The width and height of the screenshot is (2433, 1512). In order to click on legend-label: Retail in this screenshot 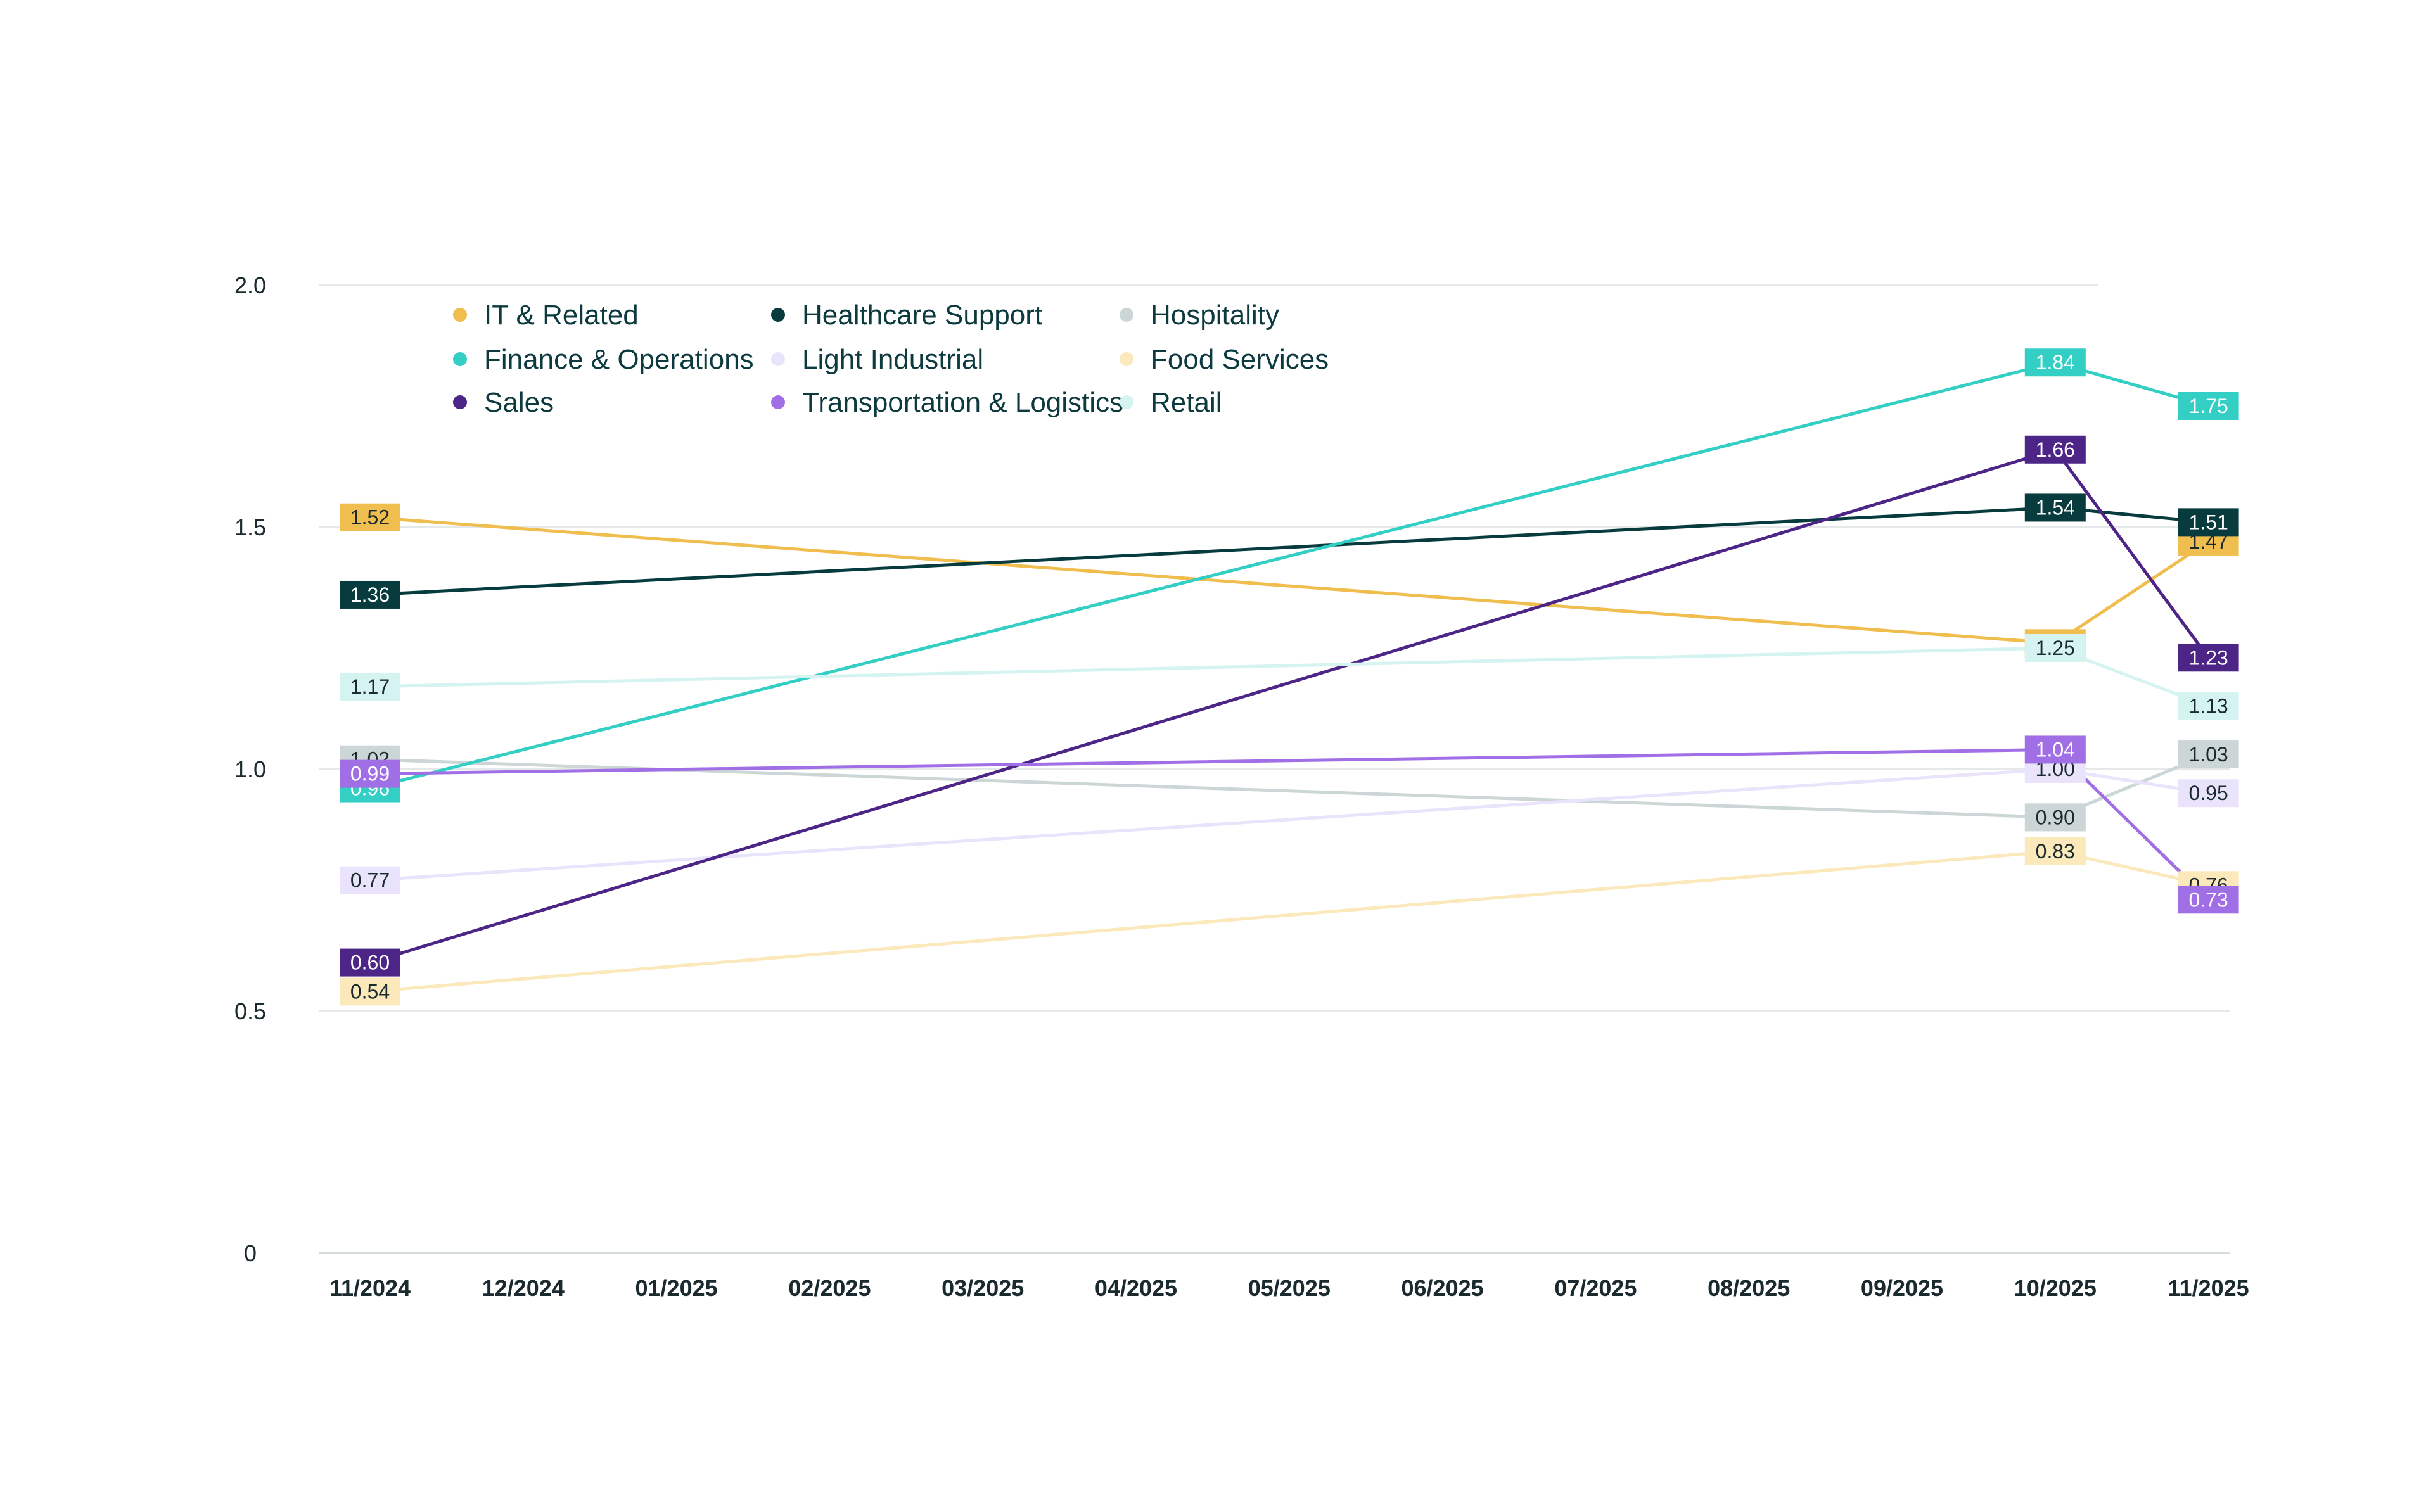, I will do `click(1186, 402)`.